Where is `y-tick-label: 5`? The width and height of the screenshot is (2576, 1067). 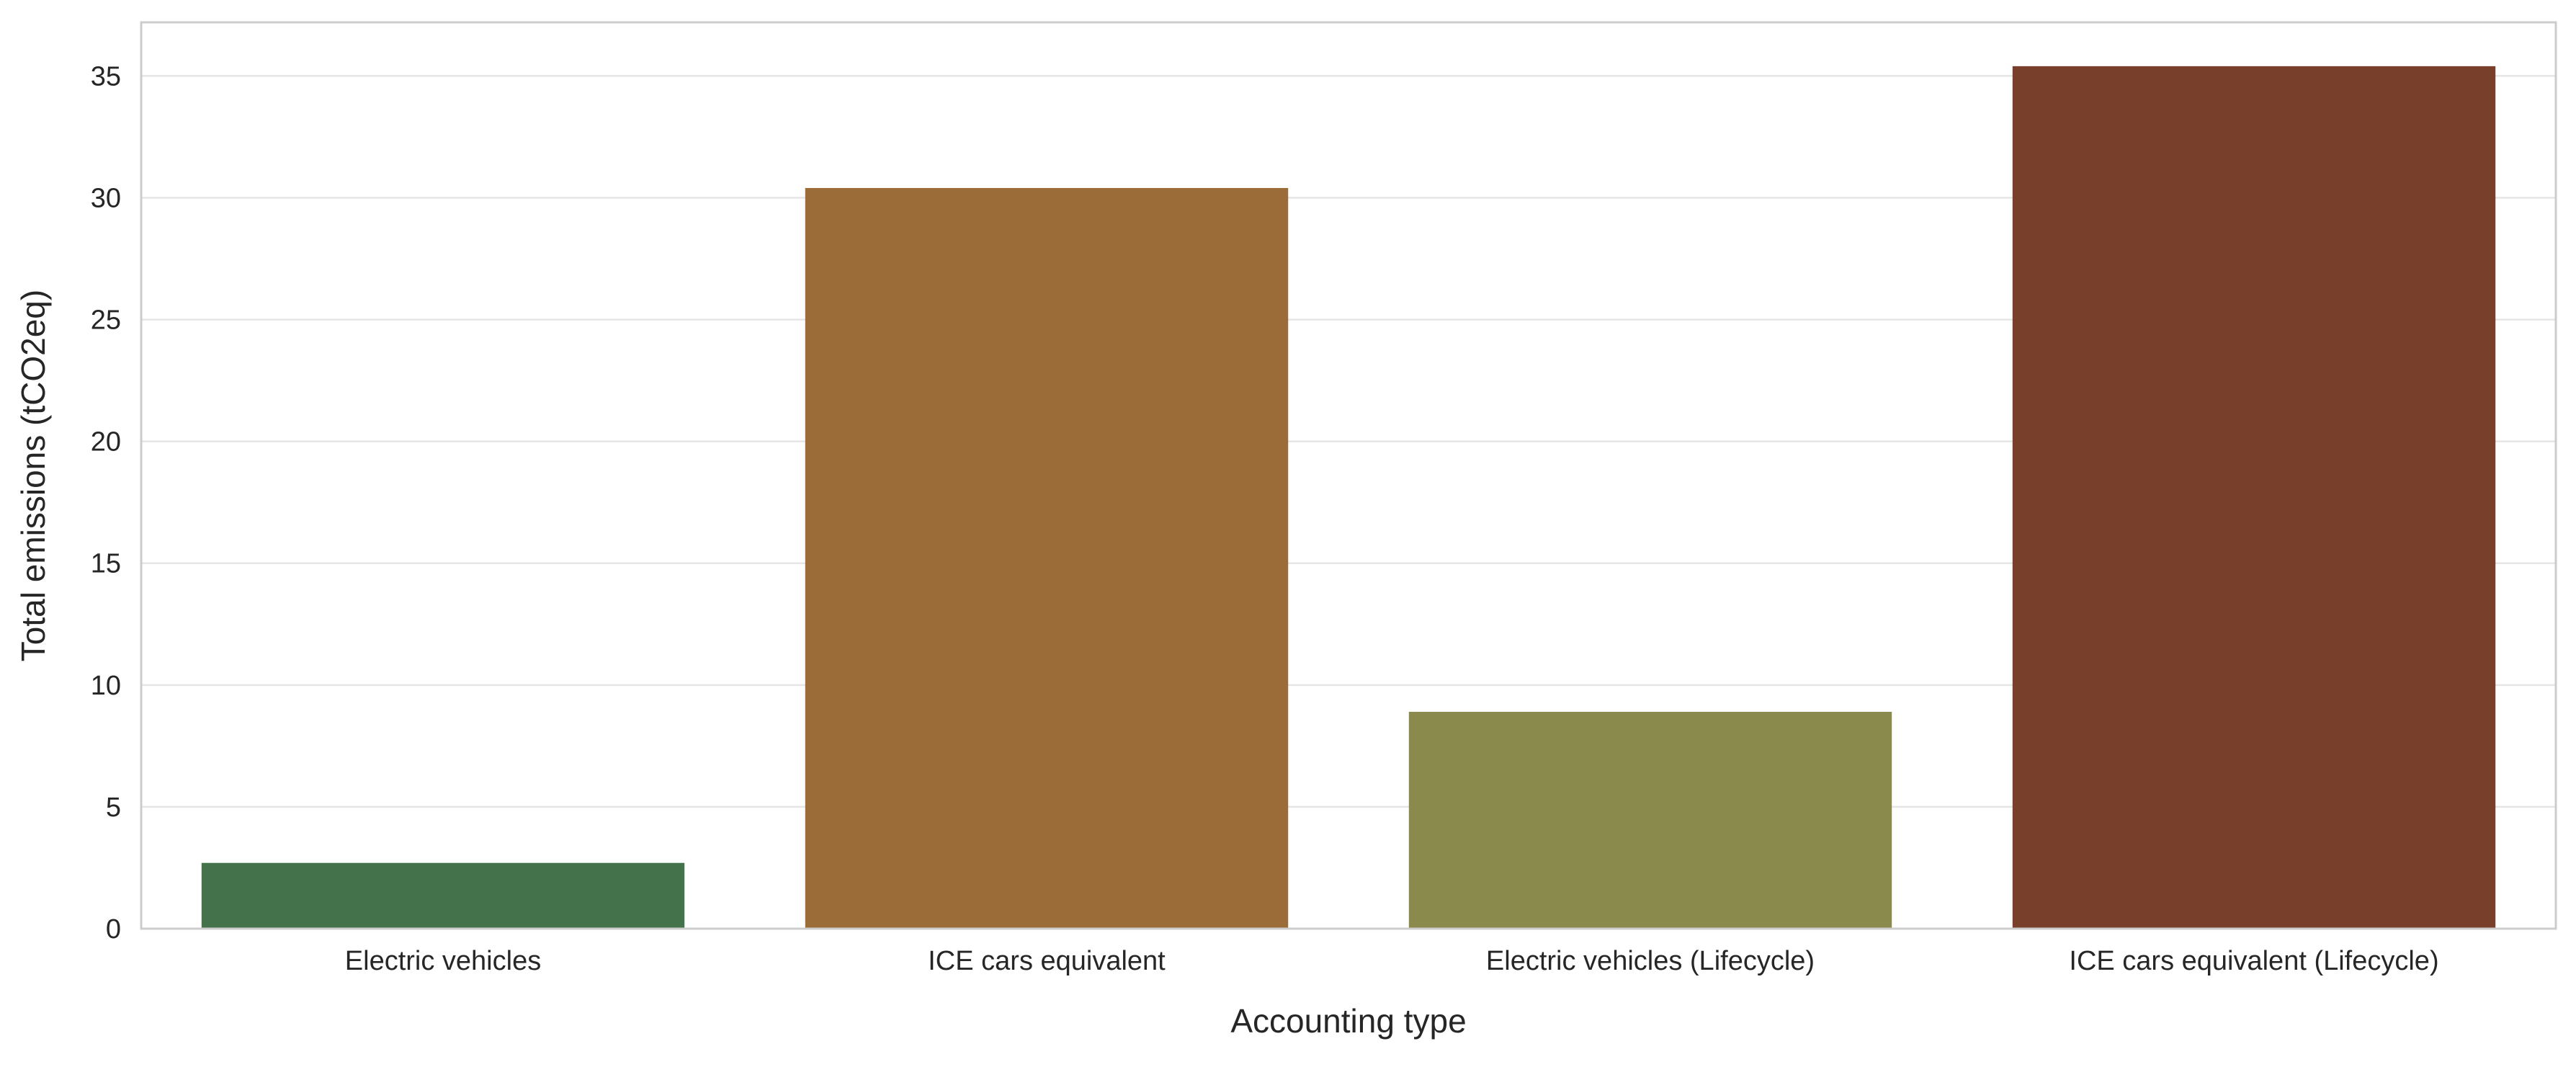
y-tick-label: 5 is located at coordinates (113, 808).